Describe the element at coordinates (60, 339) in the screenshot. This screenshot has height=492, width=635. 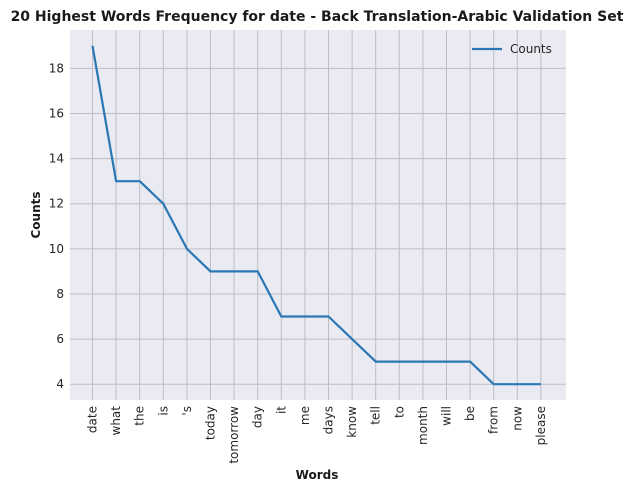
I see `y-tick-label: 6` at that location.